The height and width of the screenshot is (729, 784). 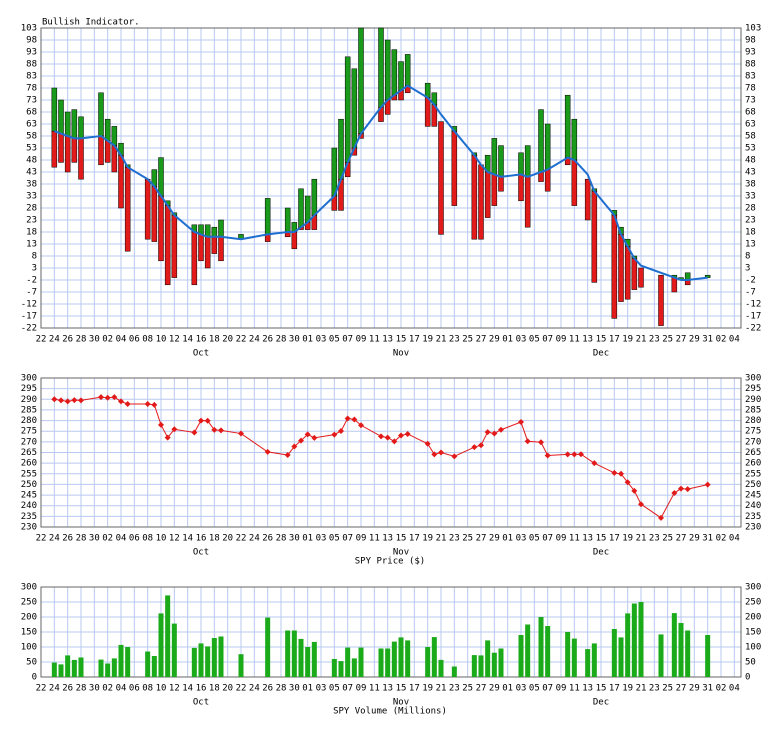 I want to click on y-tick-label: 43, so click(x=31, y=173).